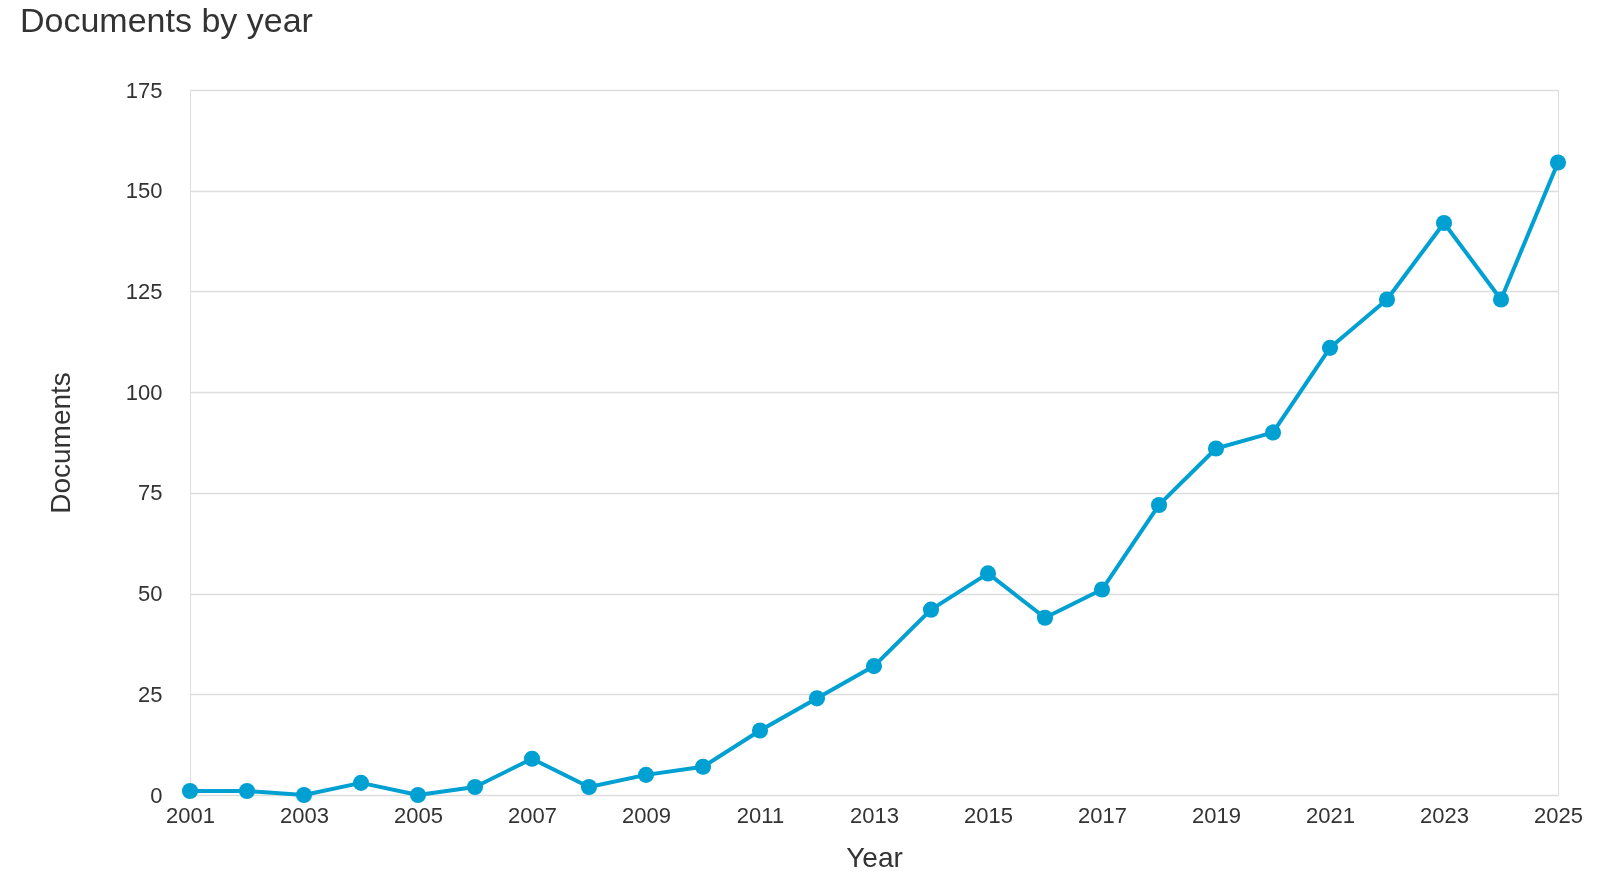 This screenshot has width=1605, height=880. I want to click on x-tick-label: 2015, so click(988, 815).